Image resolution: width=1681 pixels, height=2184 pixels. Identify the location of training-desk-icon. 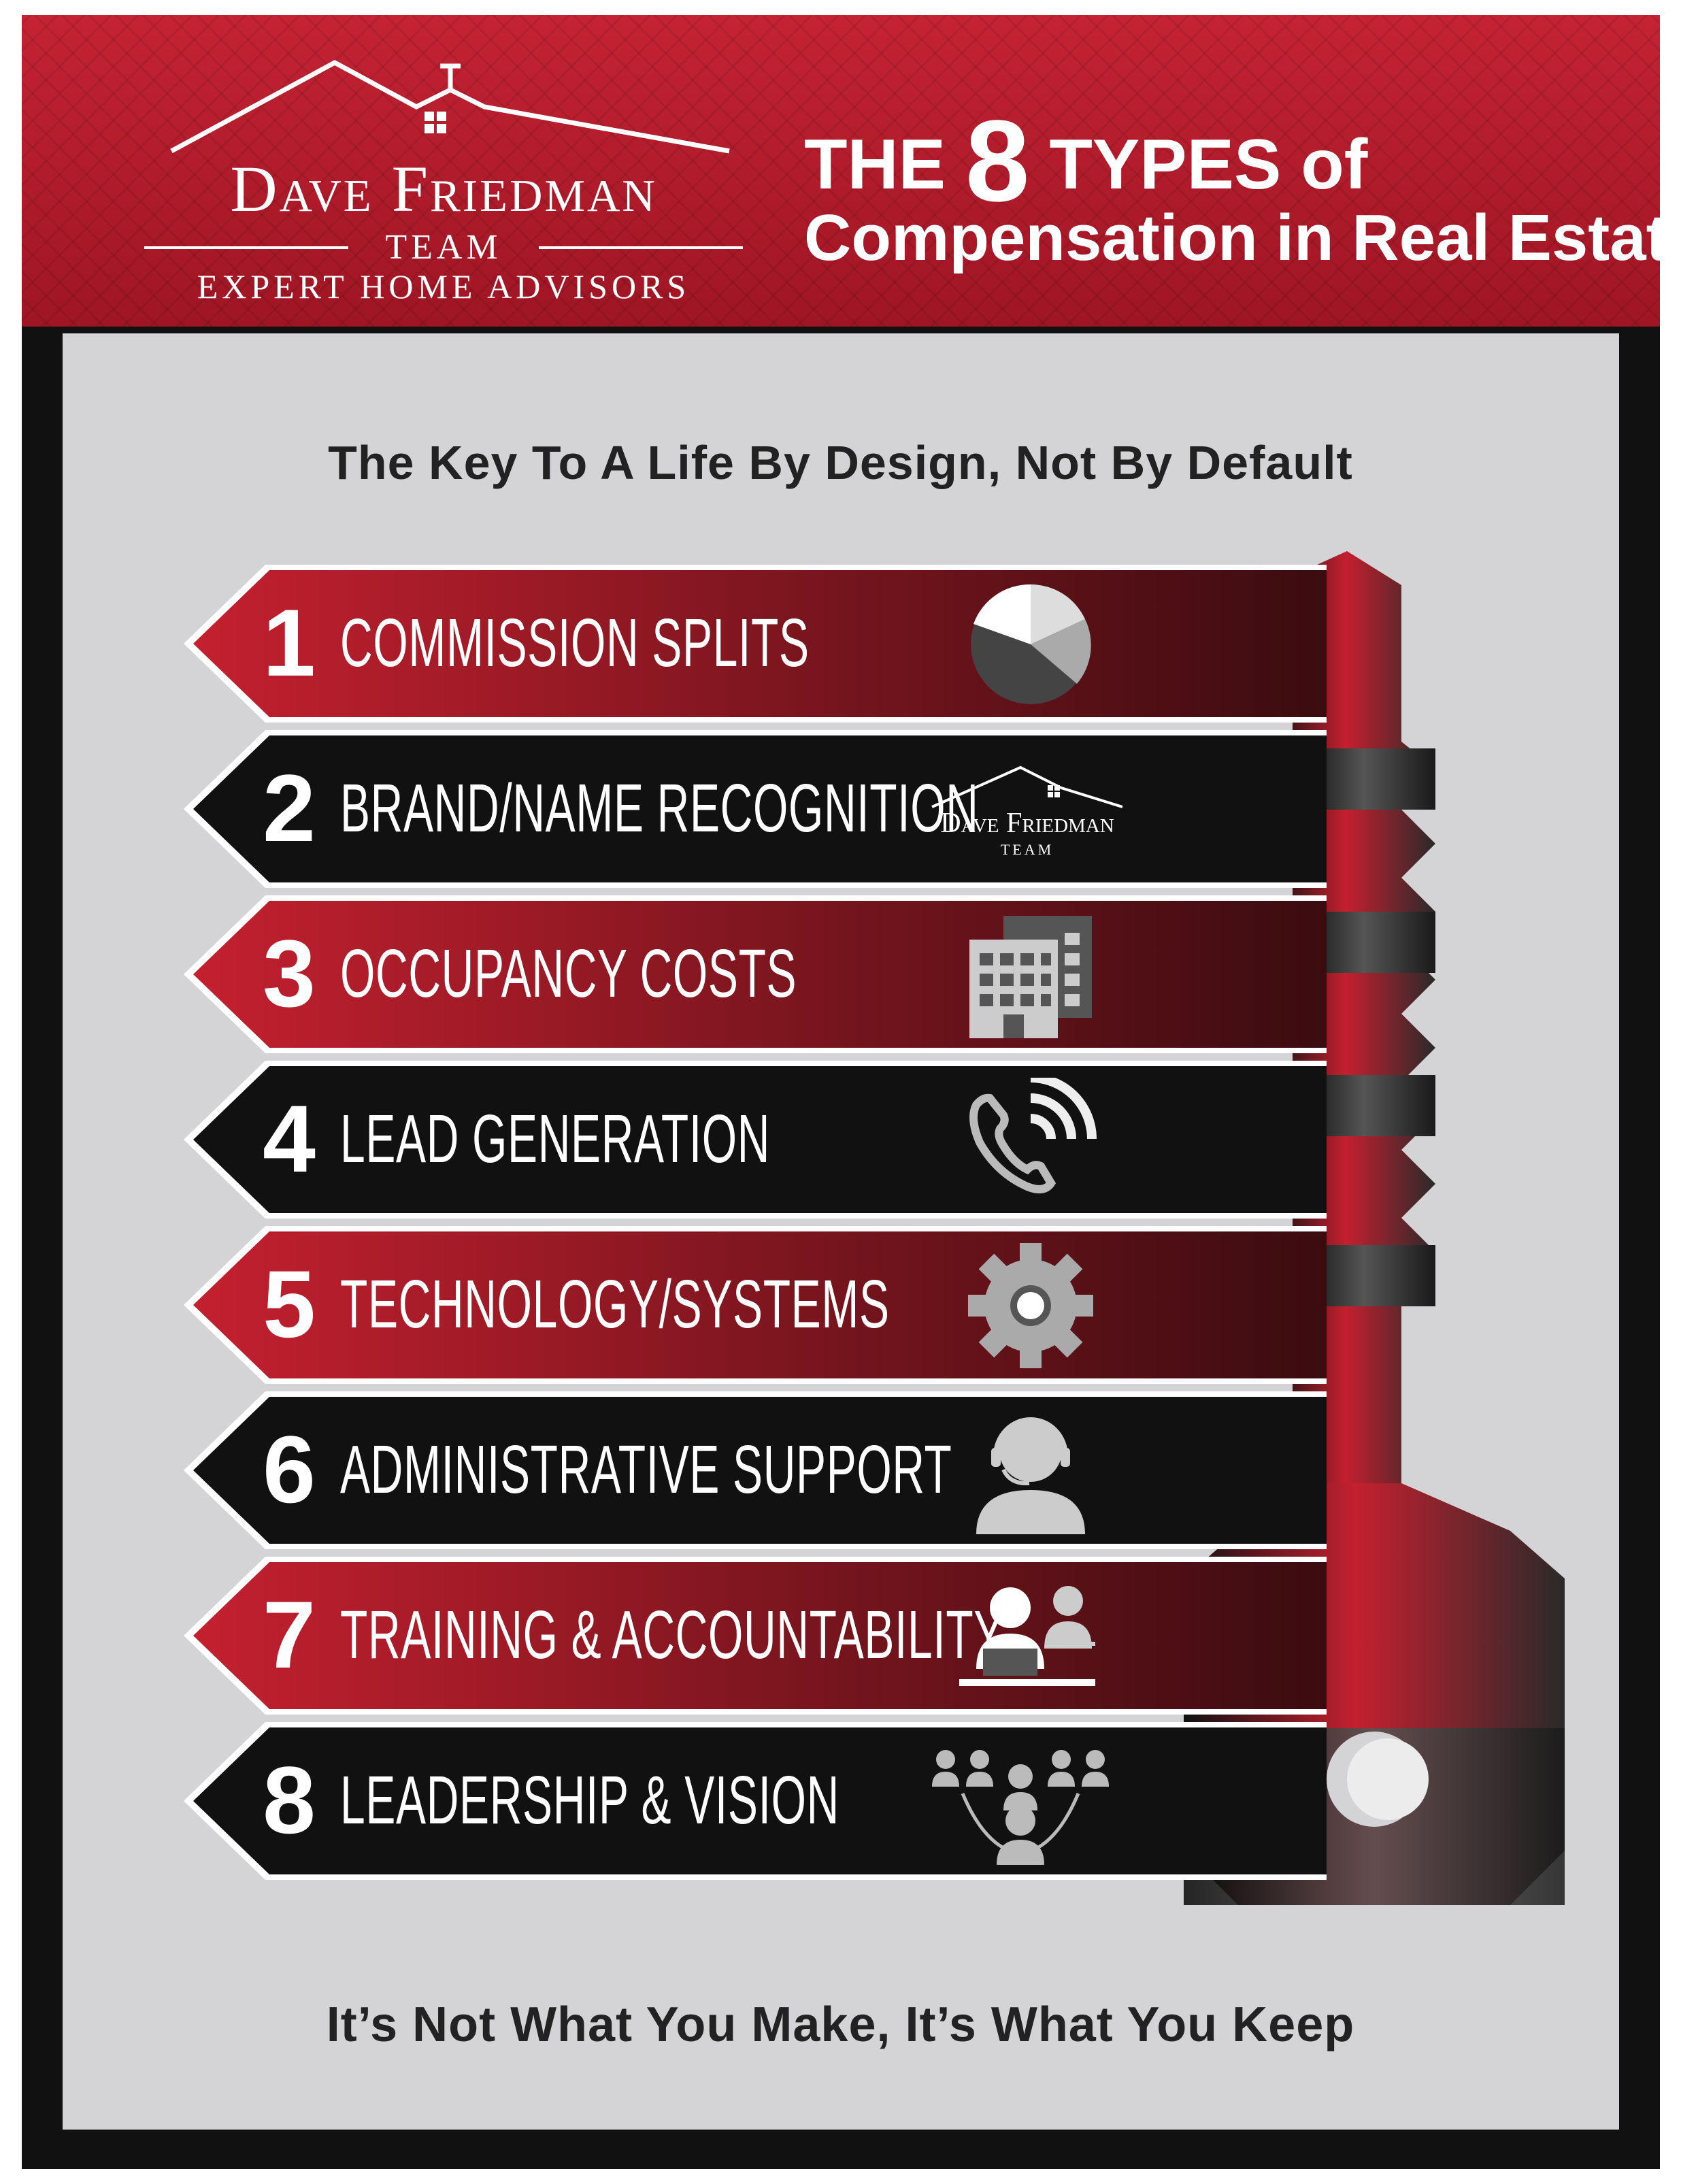
(1027, 1636).